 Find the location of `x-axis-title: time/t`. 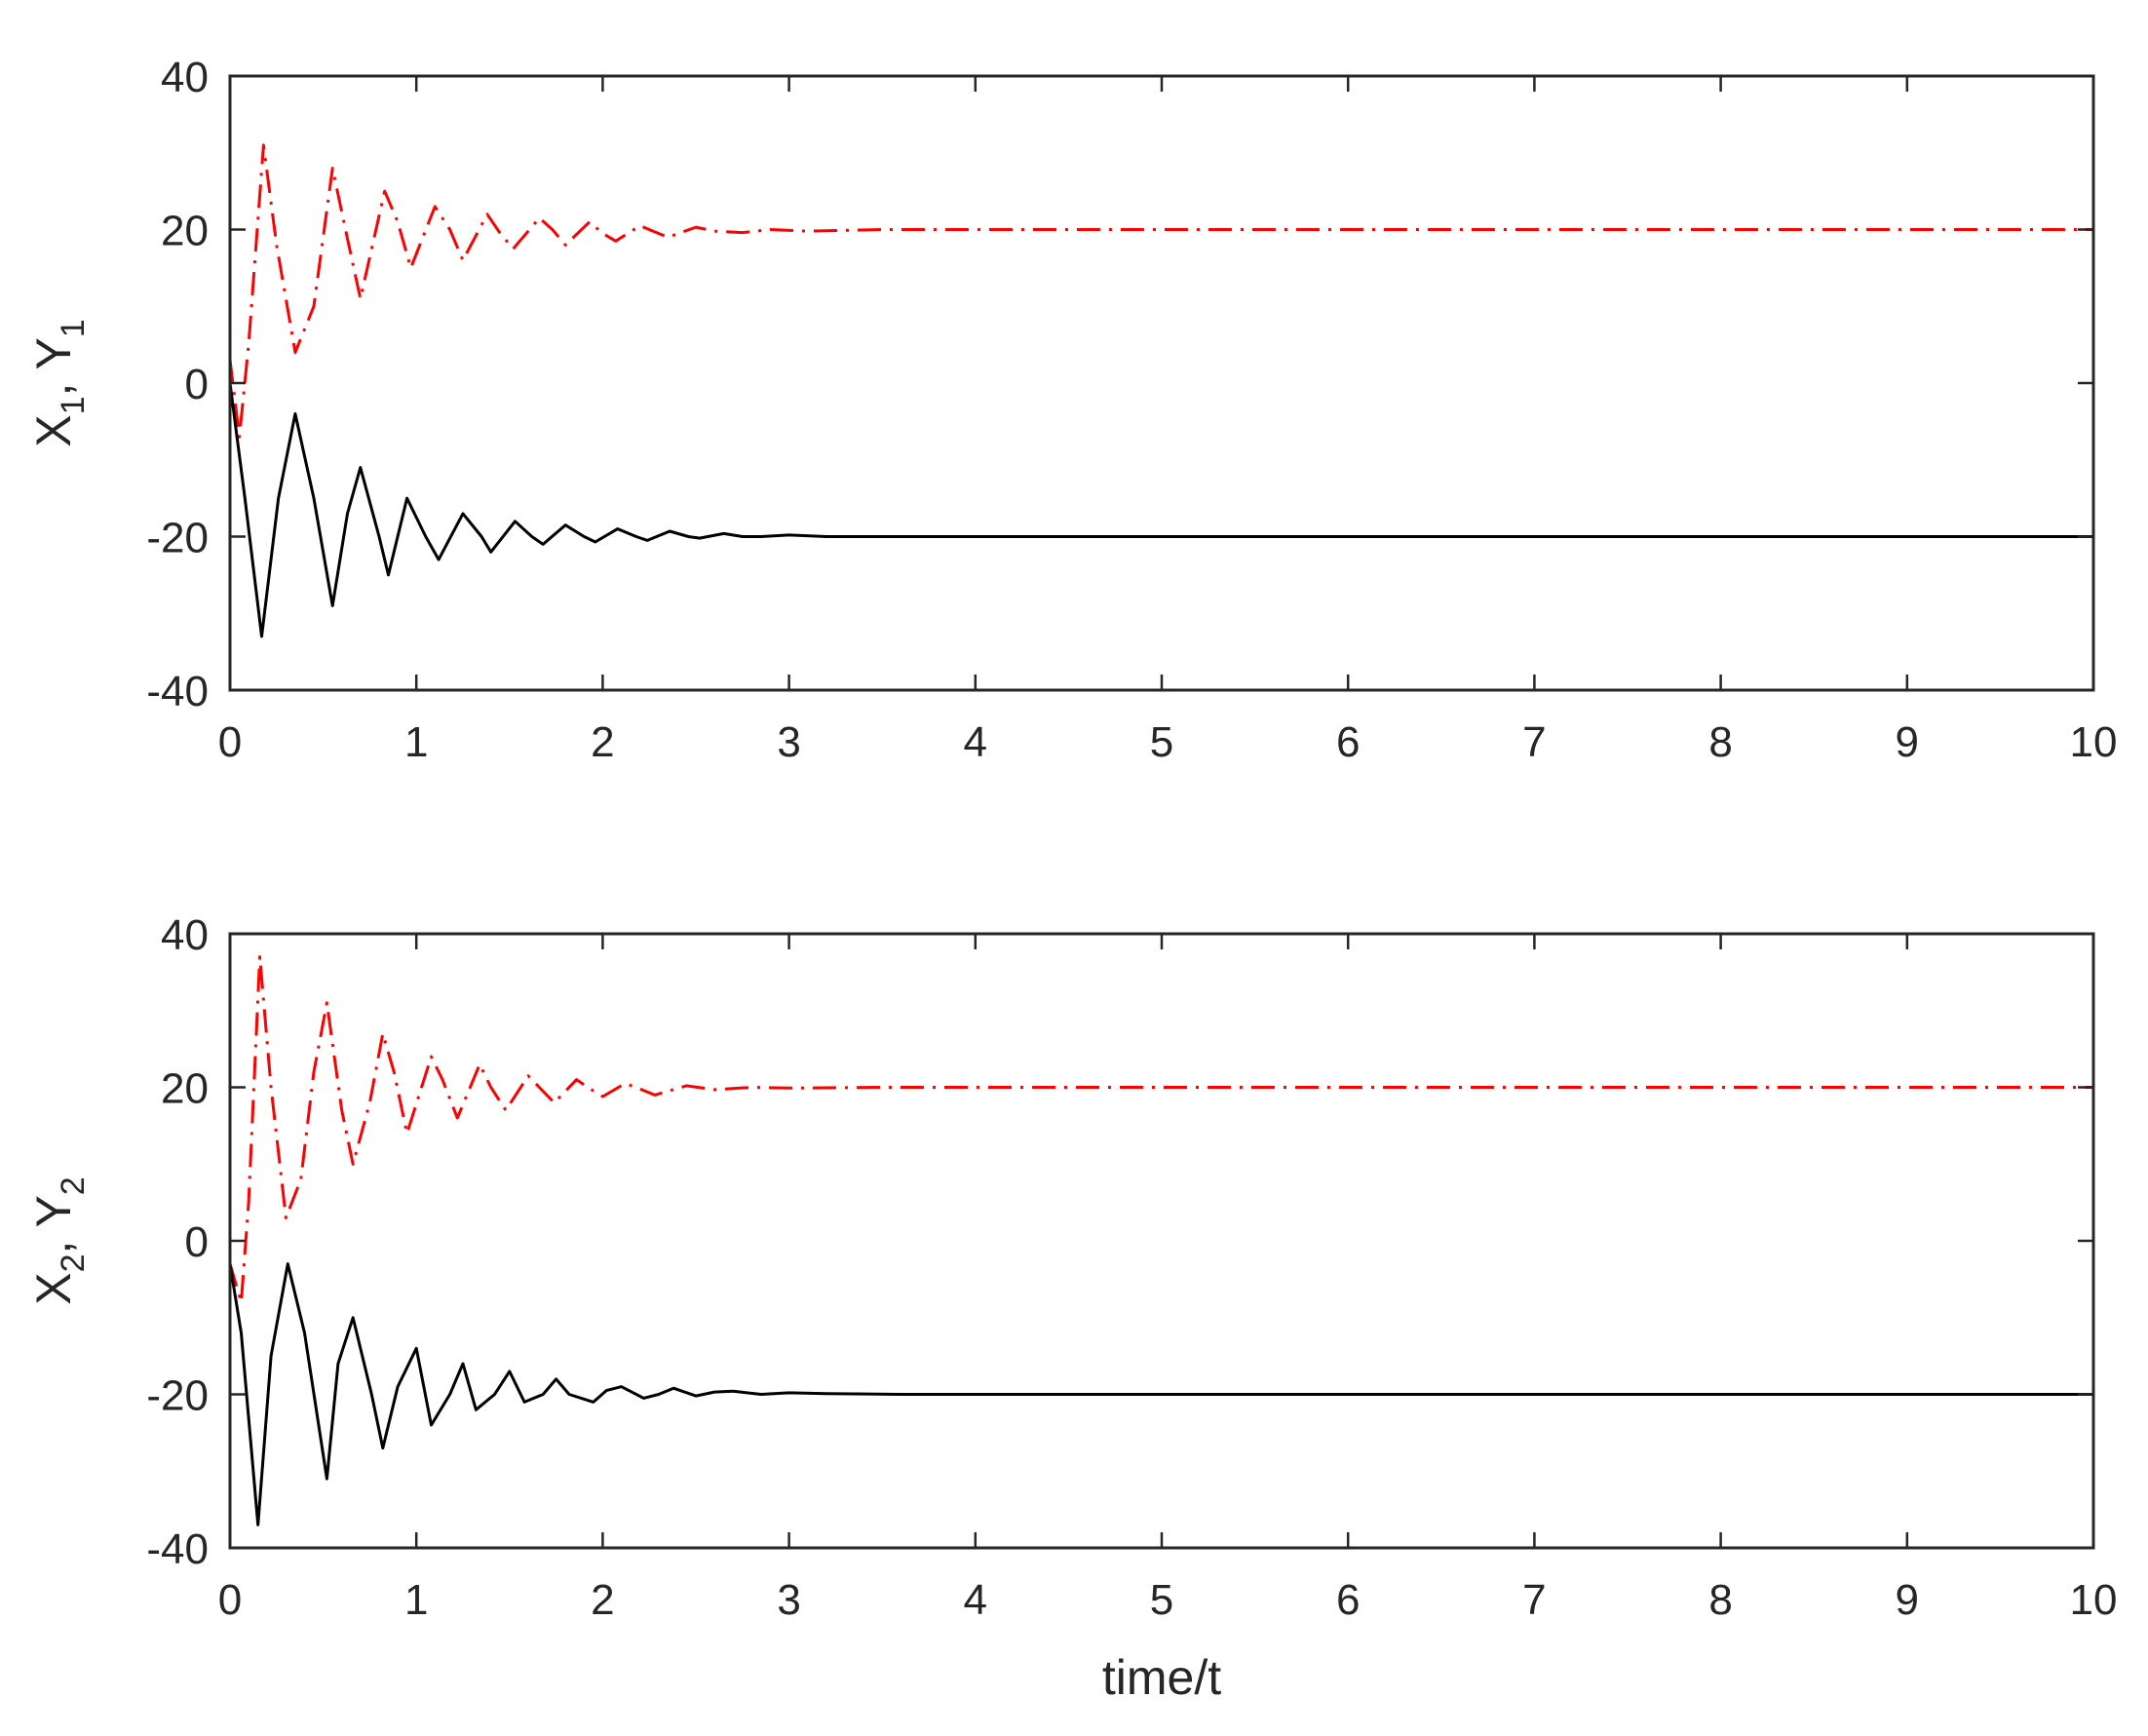

x-axis-title: time/t is located at coordinates (1162, 1677).